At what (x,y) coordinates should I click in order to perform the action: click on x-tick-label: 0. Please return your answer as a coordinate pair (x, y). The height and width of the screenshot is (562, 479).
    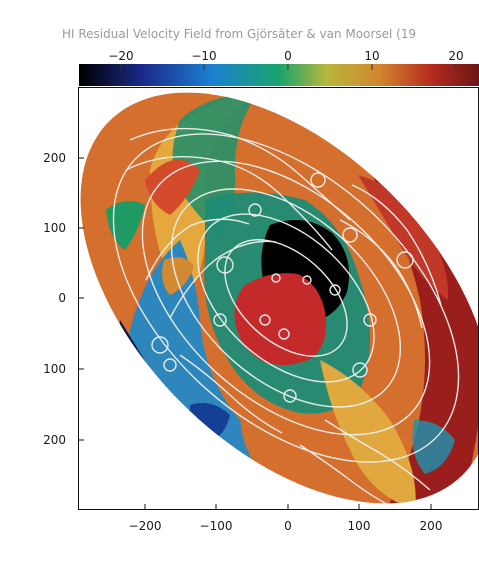
    Looking at the image, I should click on (288, 526).